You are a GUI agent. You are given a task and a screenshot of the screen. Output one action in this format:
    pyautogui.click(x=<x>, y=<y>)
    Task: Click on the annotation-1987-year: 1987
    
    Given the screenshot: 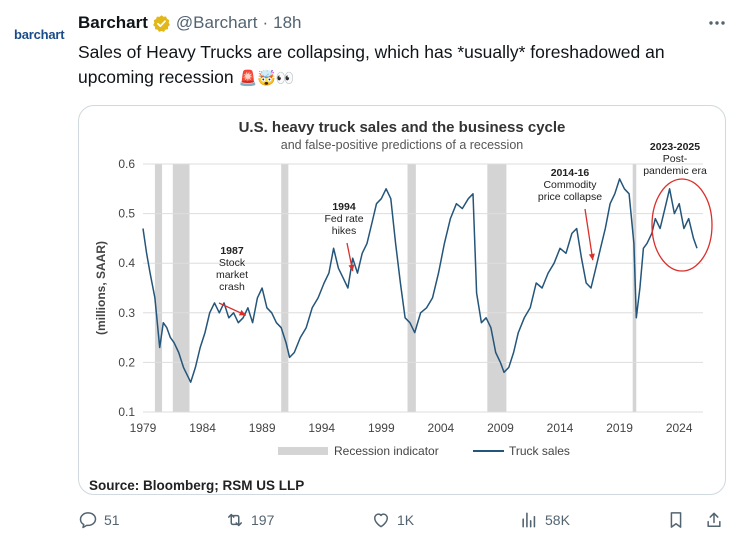 What is the action you would take?
    pyautogui.click(x=232, y=251)
    